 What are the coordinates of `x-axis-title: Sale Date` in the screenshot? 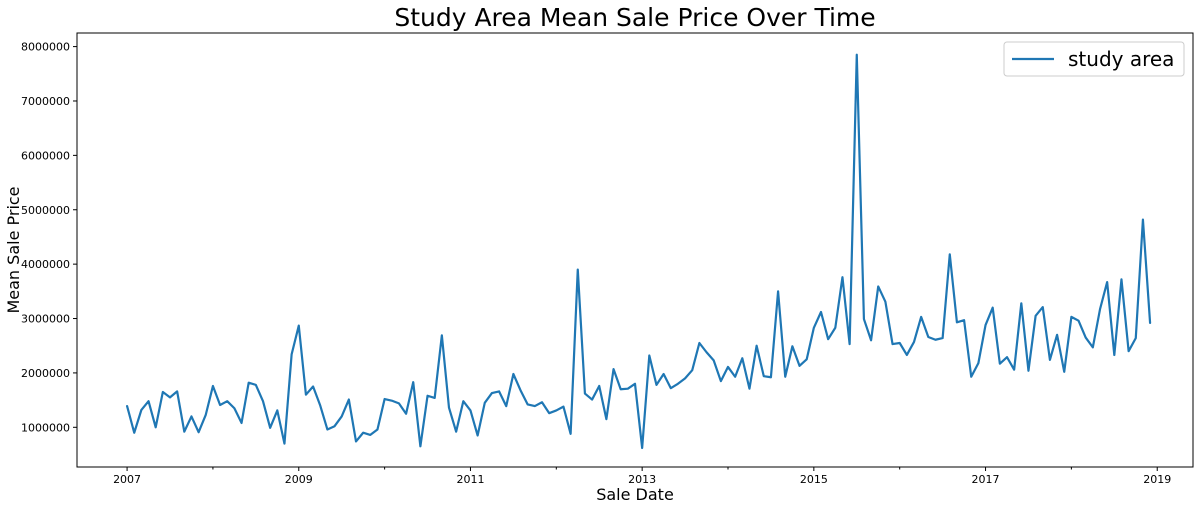 It's located at (635, 494).